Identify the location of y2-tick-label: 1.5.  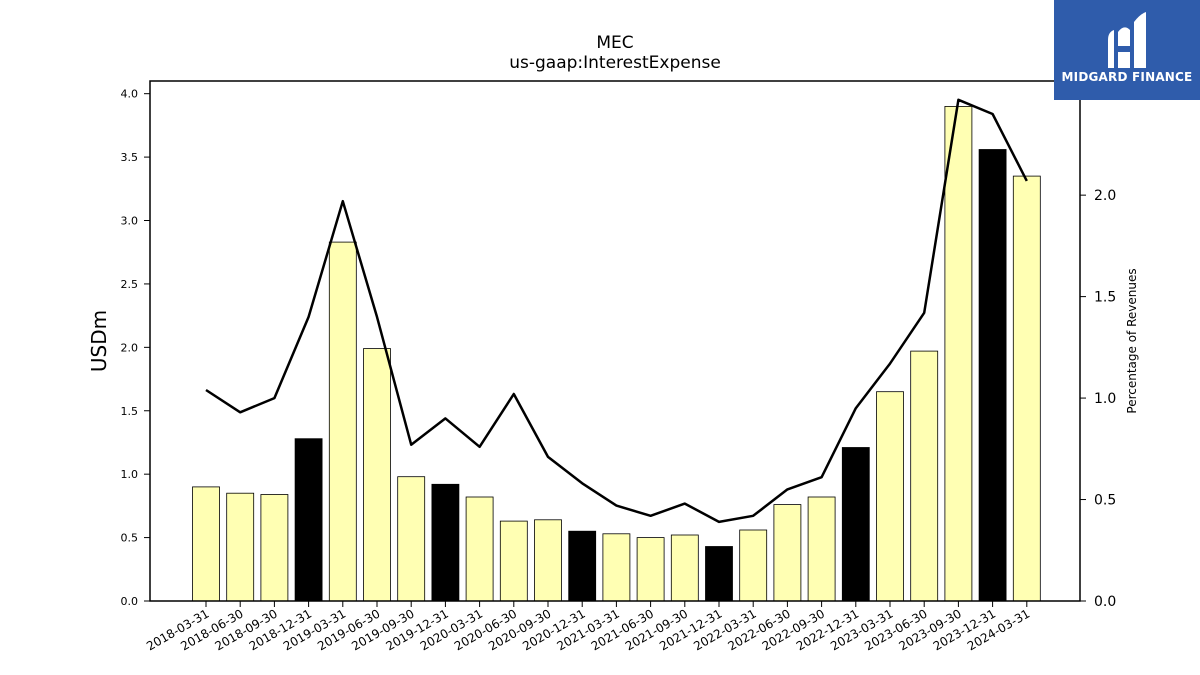
(1105, 298).